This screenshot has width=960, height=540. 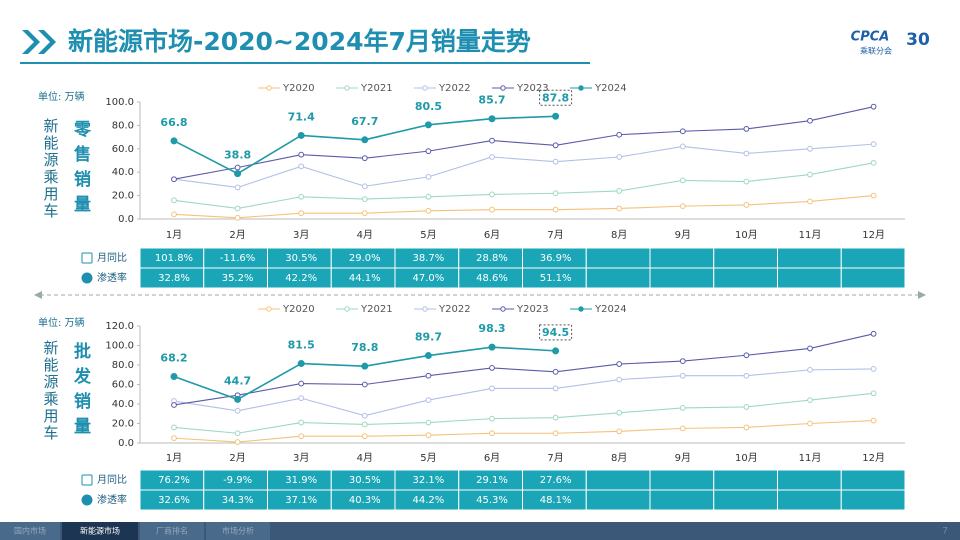 I want to click on y-tick-label: 40.0, so click(x=123, y=404).